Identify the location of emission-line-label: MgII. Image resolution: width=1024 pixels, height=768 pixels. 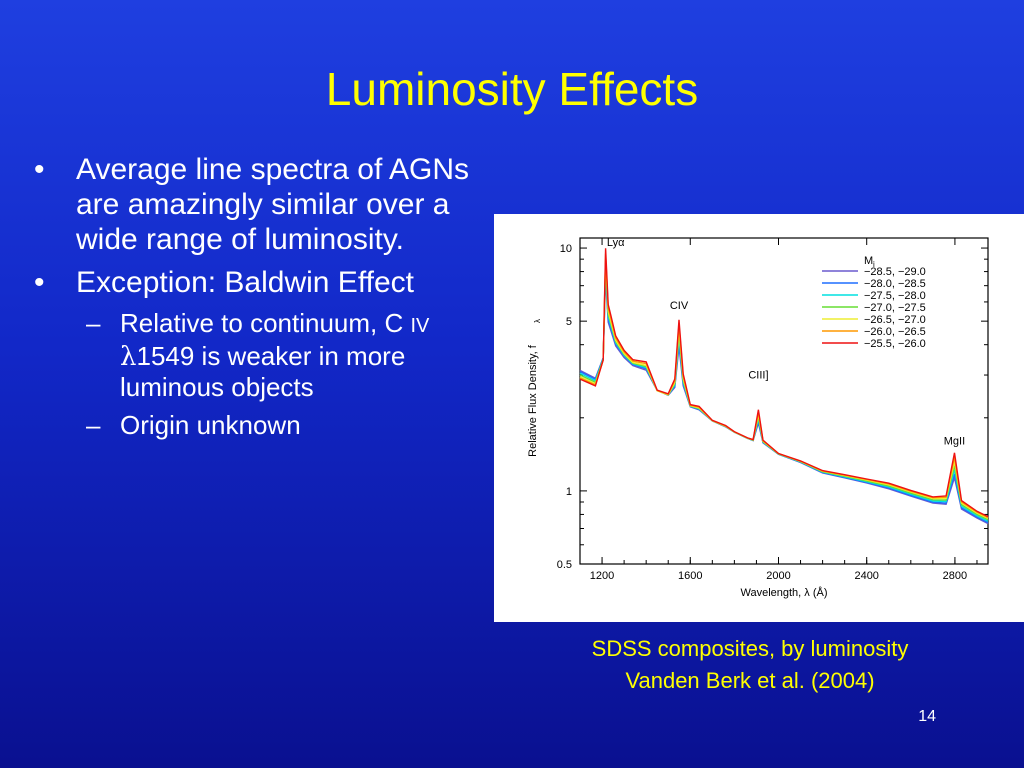
(954, 442).